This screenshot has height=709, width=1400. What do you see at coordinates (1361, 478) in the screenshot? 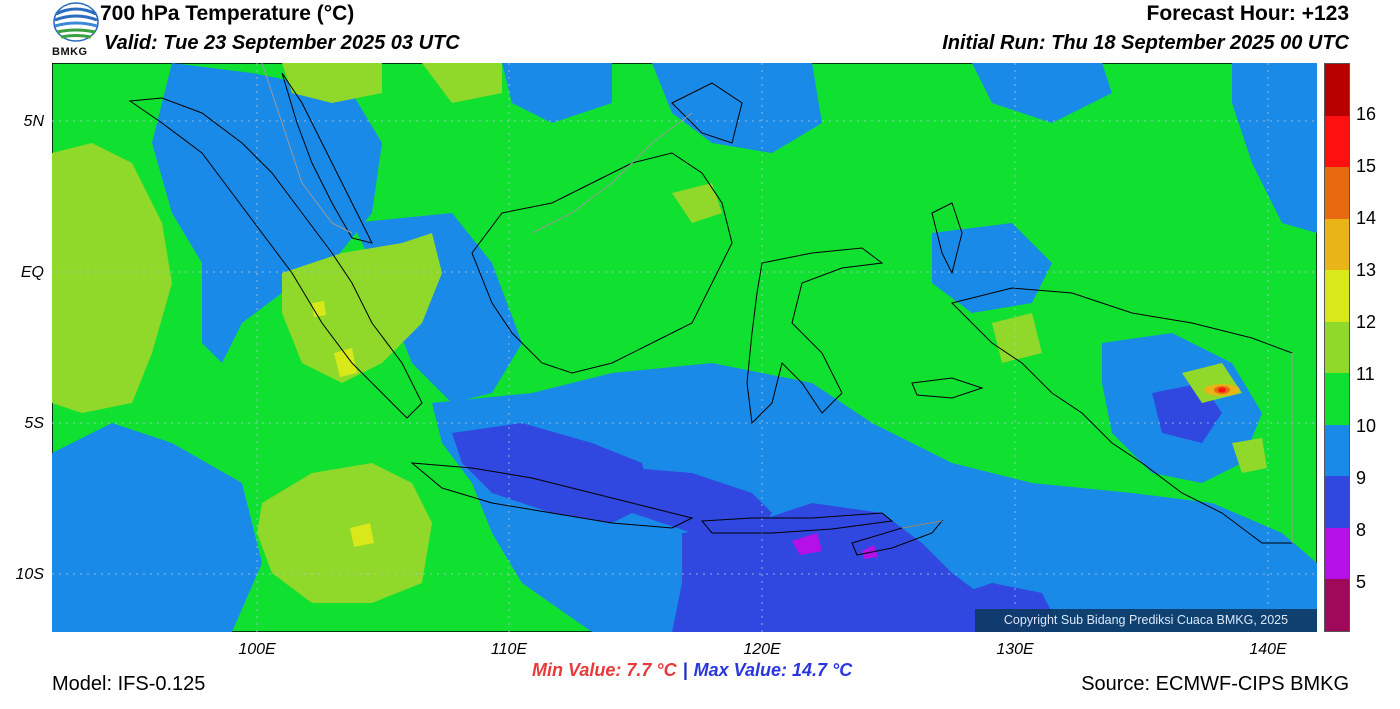
I see `colorbar-label-9: 9` at bounding box center [1361, 478].